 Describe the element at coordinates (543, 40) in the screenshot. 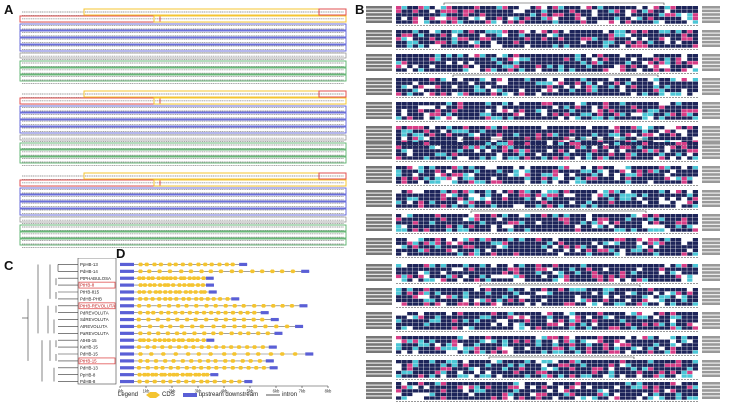

I see `alignment-block` at that location.